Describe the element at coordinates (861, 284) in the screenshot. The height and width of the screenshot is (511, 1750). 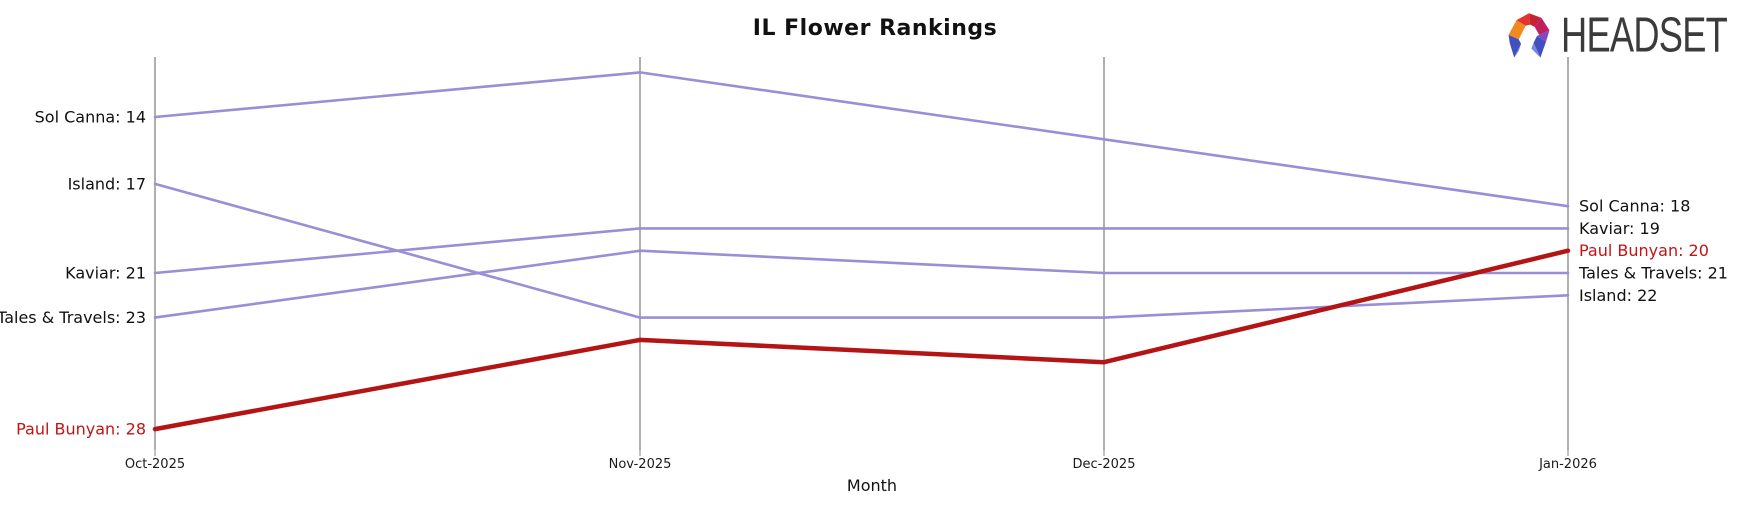
I see `series-line-tales-travels` at that location.